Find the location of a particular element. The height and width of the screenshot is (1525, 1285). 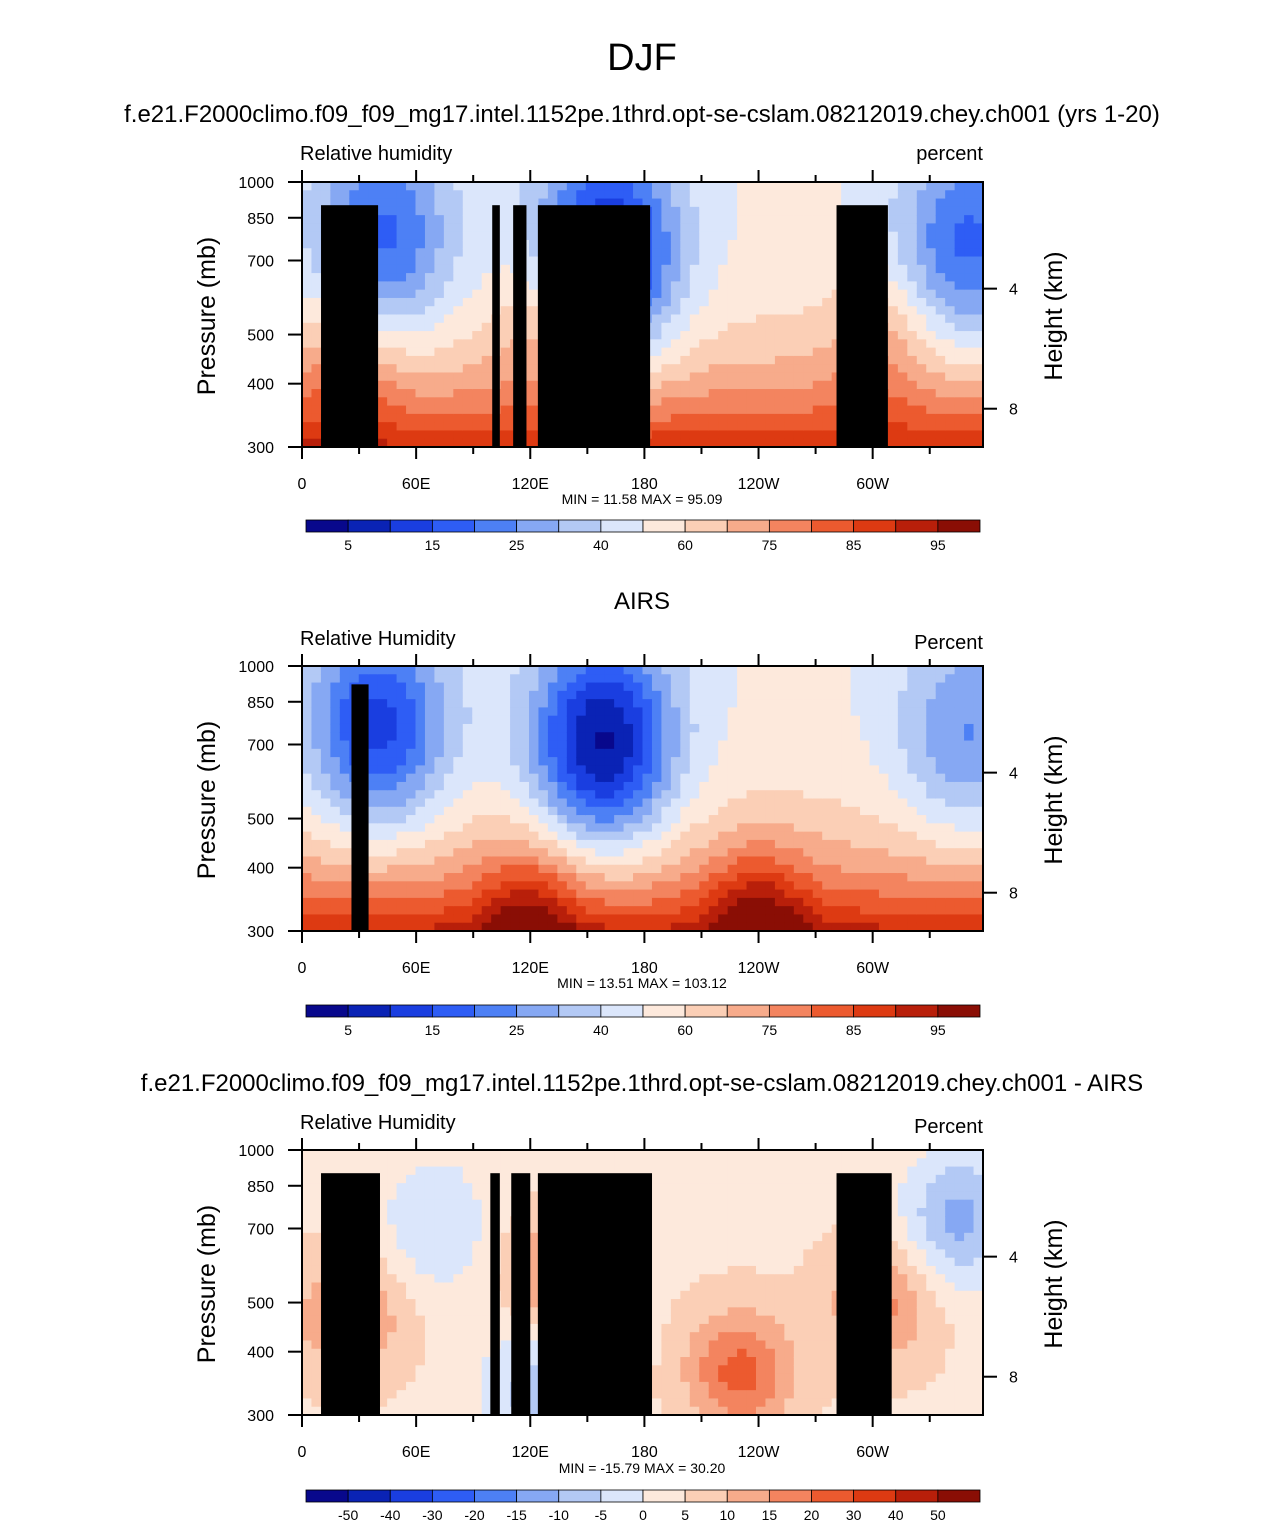

colorbar-swatch is located at coordinates (327, 526).